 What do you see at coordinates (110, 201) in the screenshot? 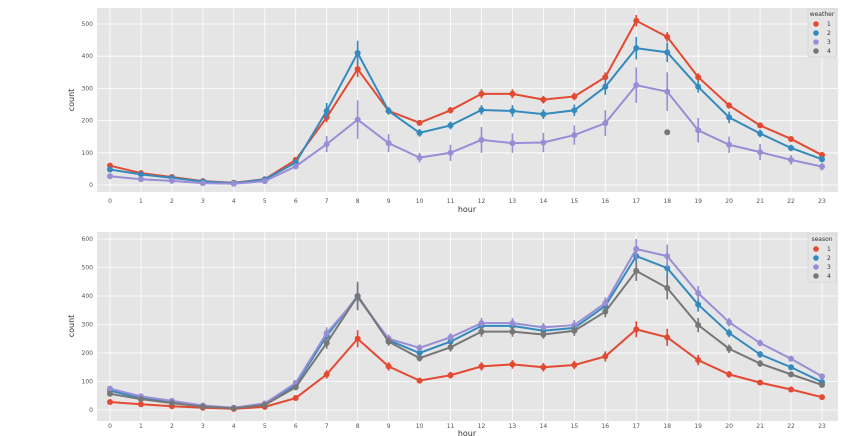
I see `weather-xtick-label: 0` at bounding box center [110, 201].